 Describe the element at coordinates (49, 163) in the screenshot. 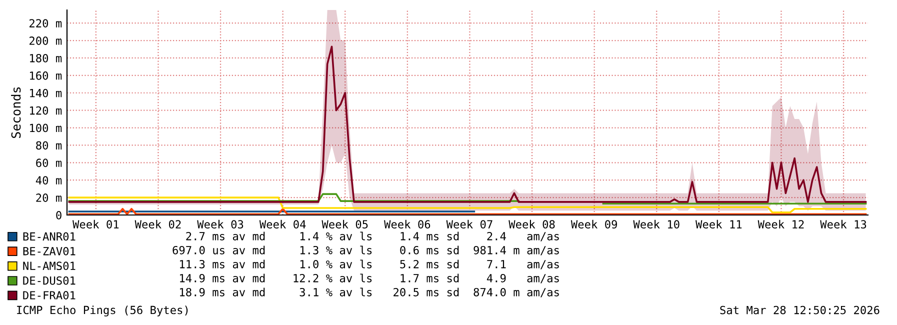

I see `y-tick-label: 60 m` at that location.